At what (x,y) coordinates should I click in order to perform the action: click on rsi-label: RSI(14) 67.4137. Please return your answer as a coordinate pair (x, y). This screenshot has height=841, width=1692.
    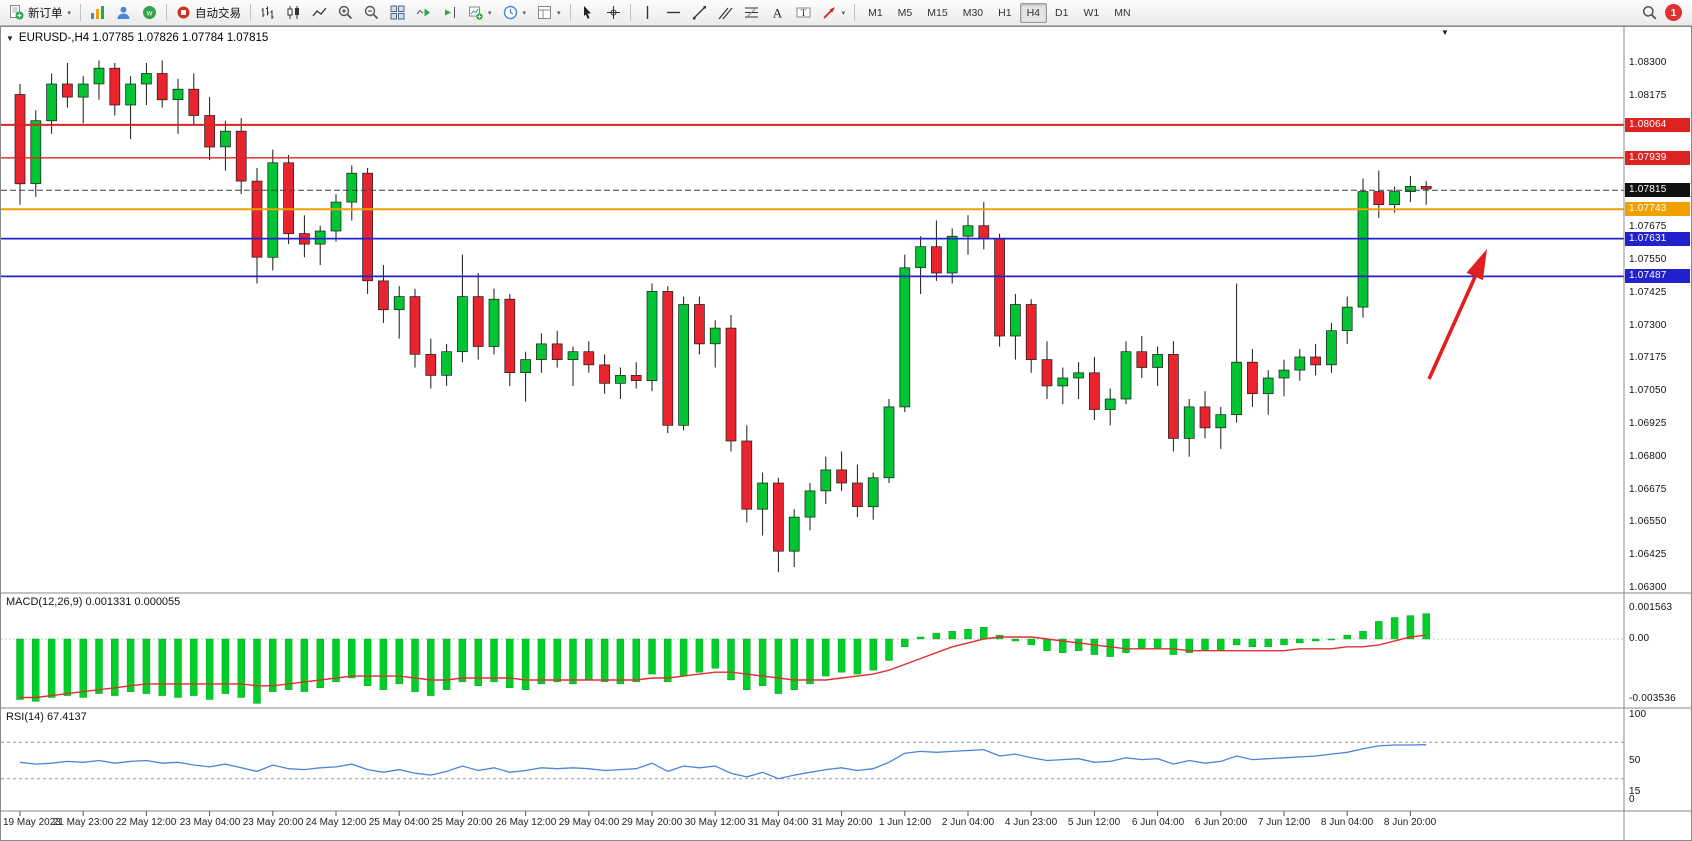
    Looking at the image, I should click on (46, 717).